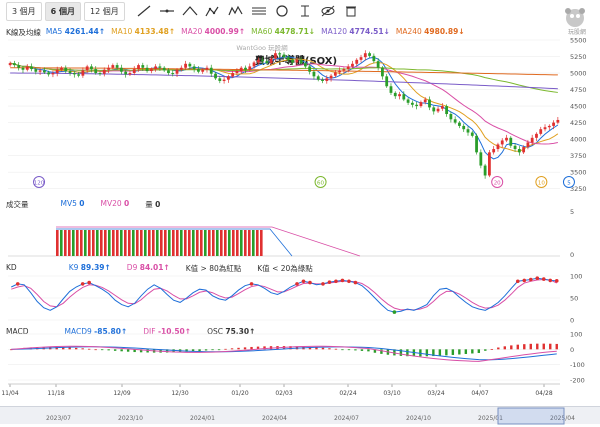  I want to click on period-3m-button: 3 個月, so click(24, 11).